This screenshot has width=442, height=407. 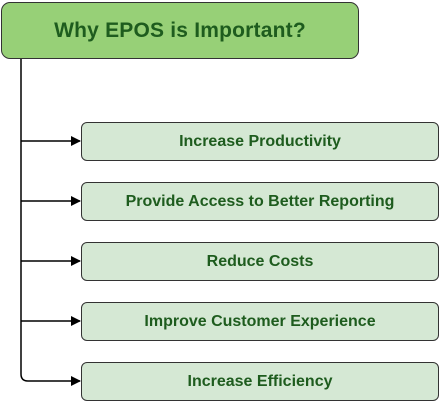 I want to click on item-box-customer-experience: Improve Customer Experience, so click(x=260, y=321).